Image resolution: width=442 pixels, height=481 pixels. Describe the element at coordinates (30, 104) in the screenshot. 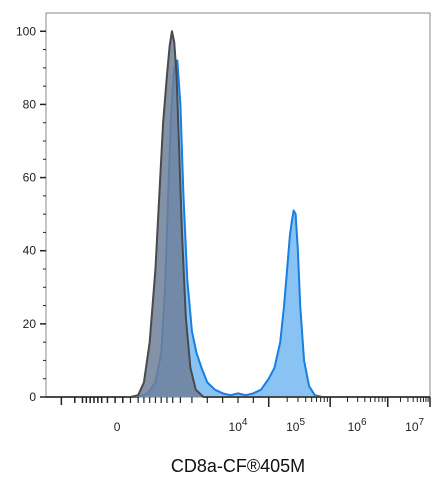

I see `y-tick-label: 80` at that location.